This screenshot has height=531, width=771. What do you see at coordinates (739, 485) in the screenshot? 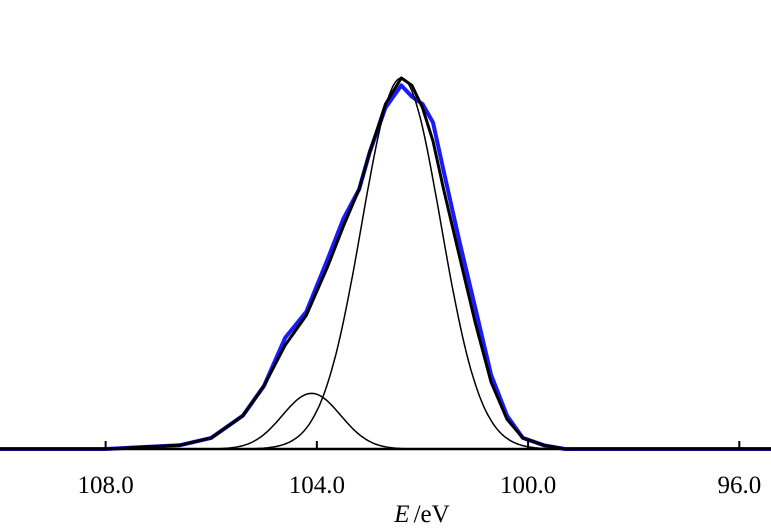
I see `x-tick-label: 96.0` at bounding box center [739, 485].